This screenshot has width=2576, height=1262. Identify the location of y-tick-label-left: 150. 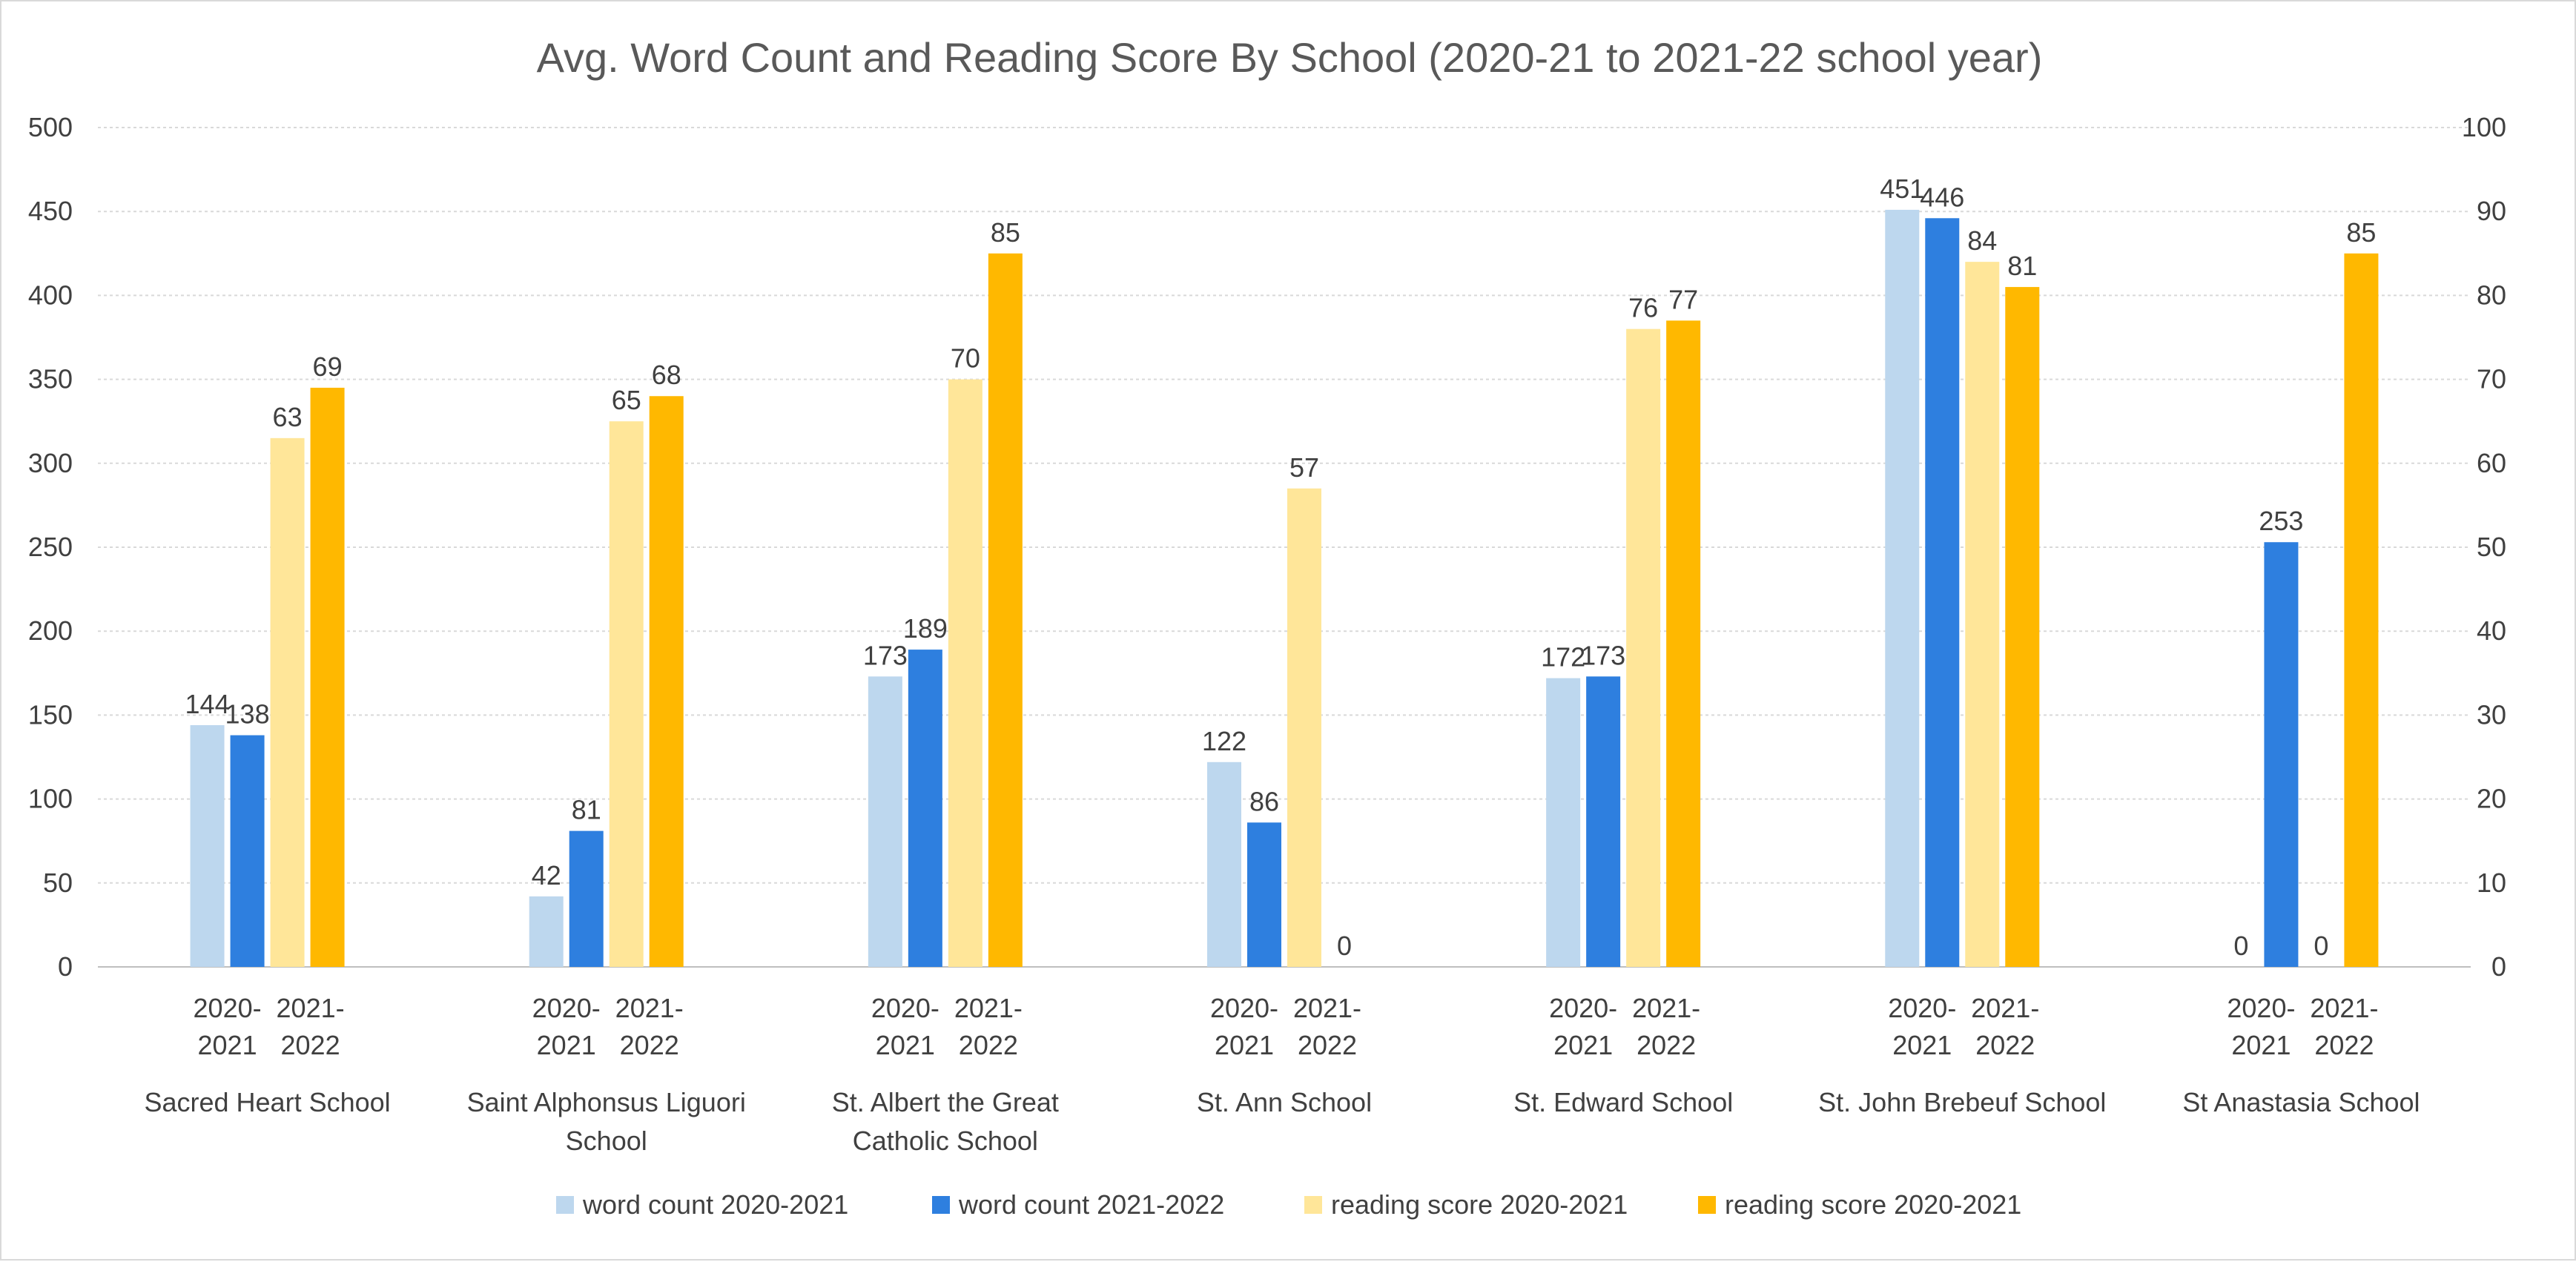
(50, 714).